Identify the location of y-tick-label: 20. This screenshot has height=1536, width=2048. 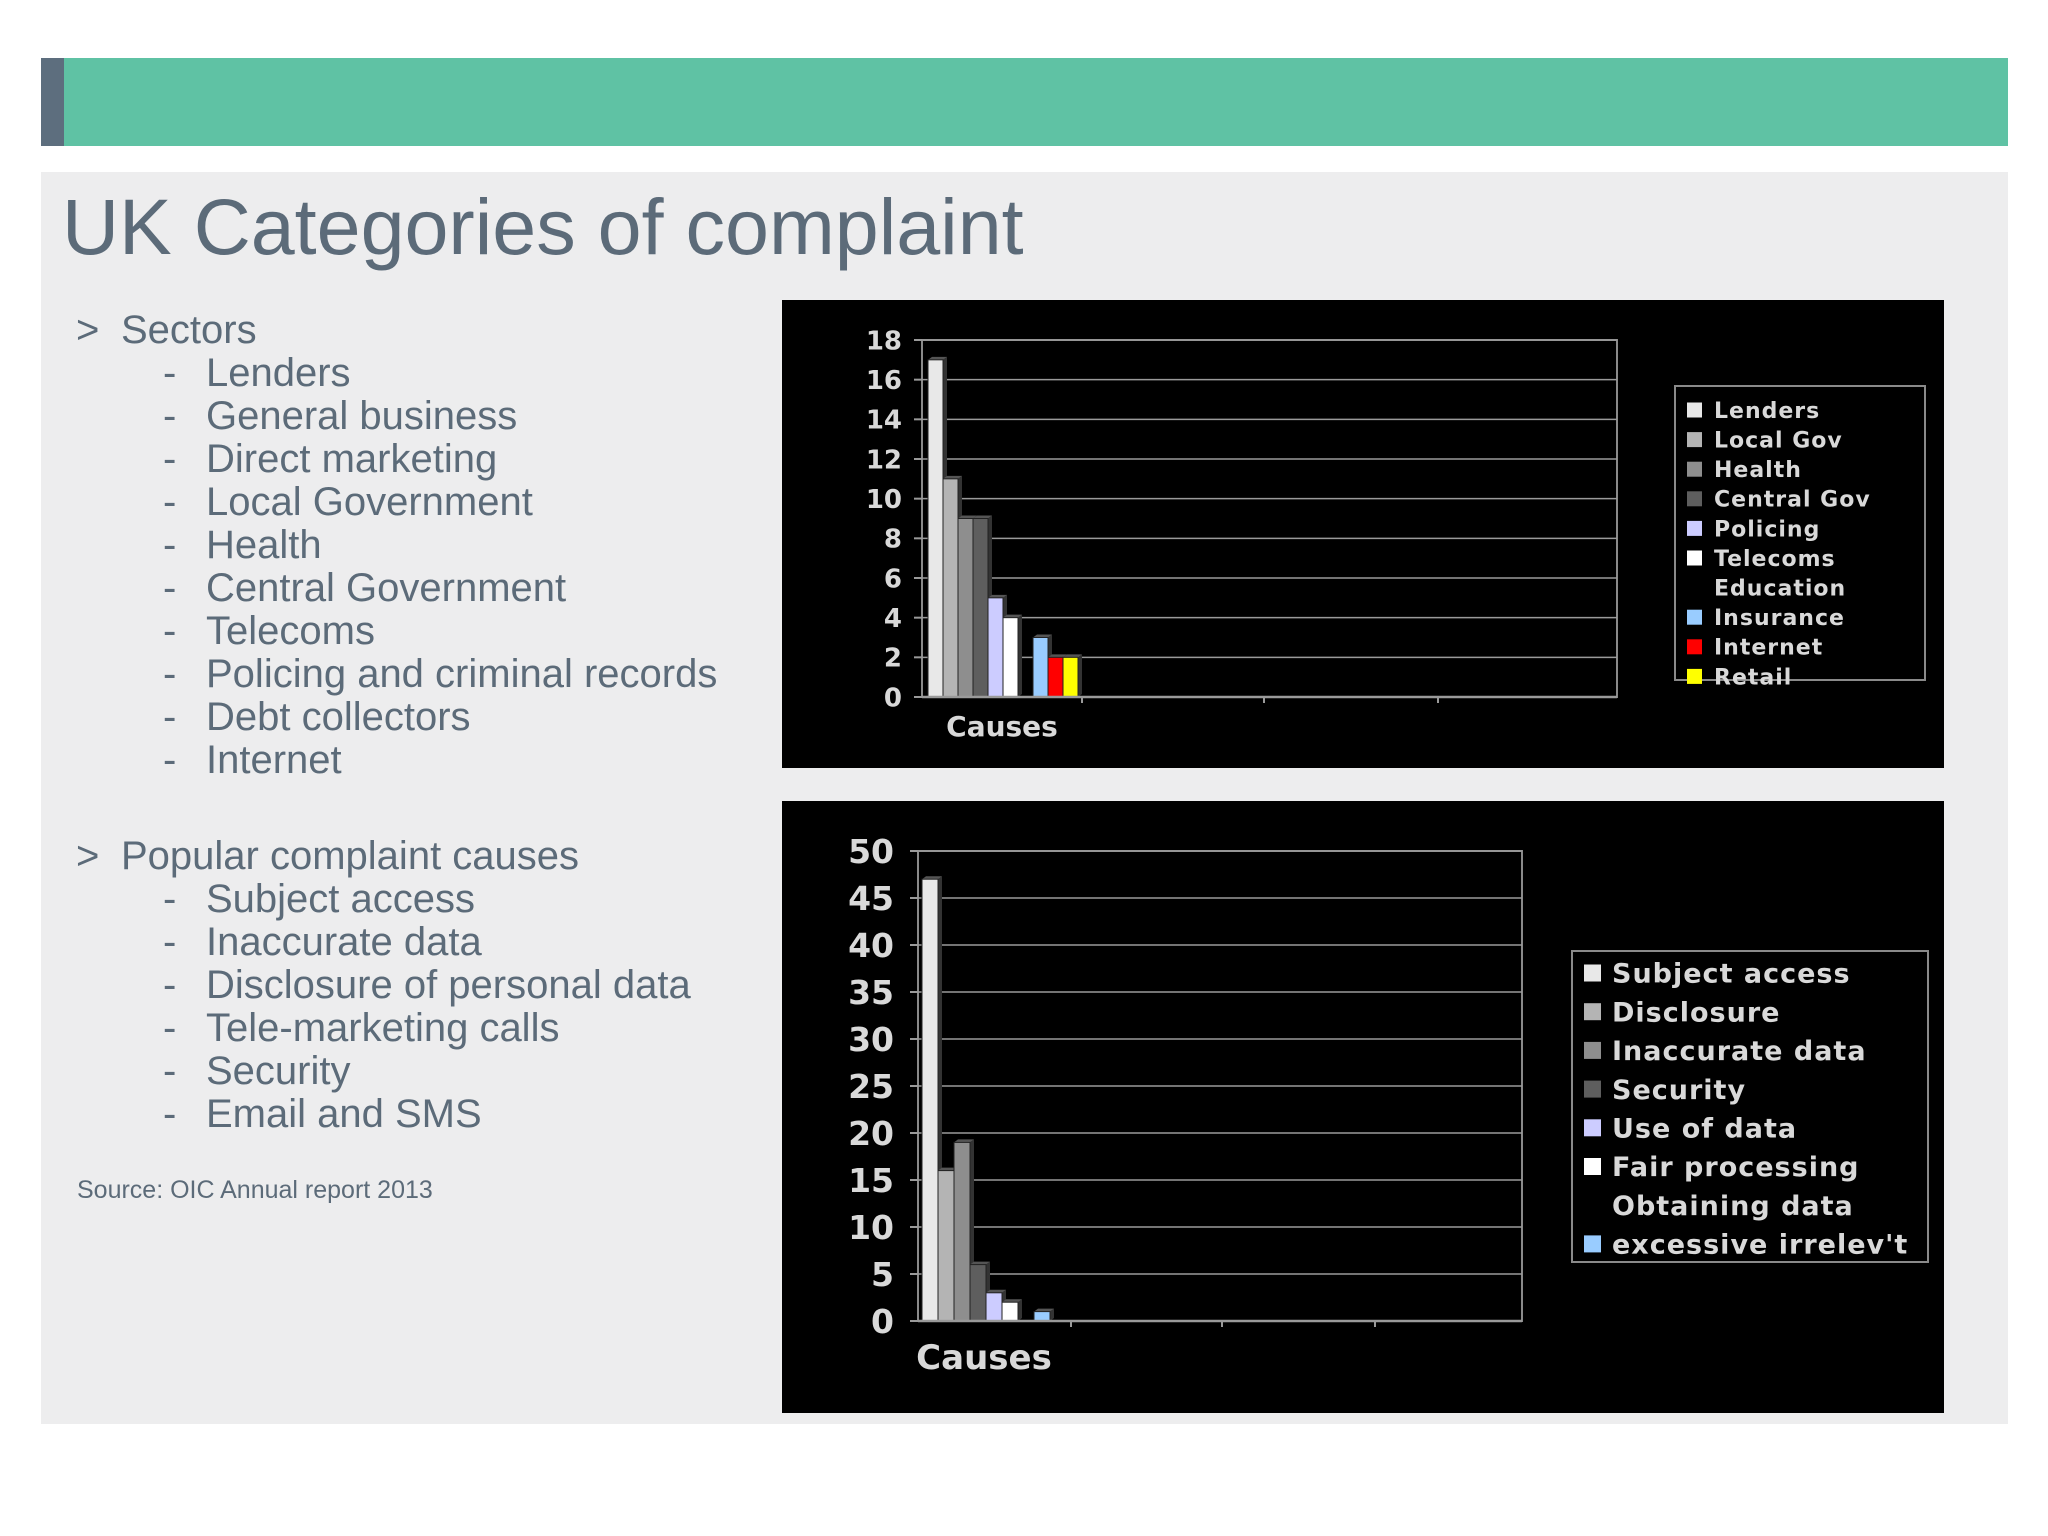
(871, 1133).